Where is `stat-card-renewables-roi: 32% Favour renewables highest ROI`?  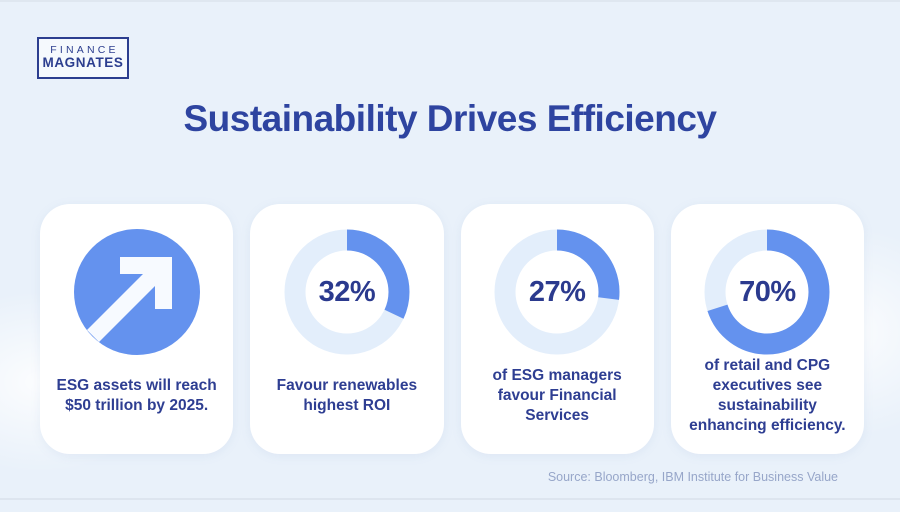 stat-card-renewables-roi: 32% Favour renewables highest ROI is located at coordinates (347, 329).